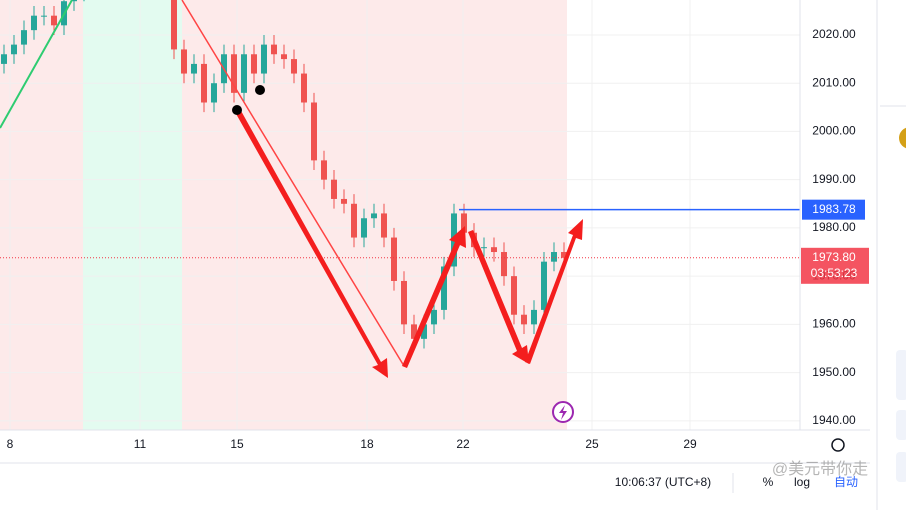 This screenshot has height=515, width=906. What do you see at coordinates (690, 444) in the screenshot?
I see `x-tick-label: 29` at bounding box center [690, 444].